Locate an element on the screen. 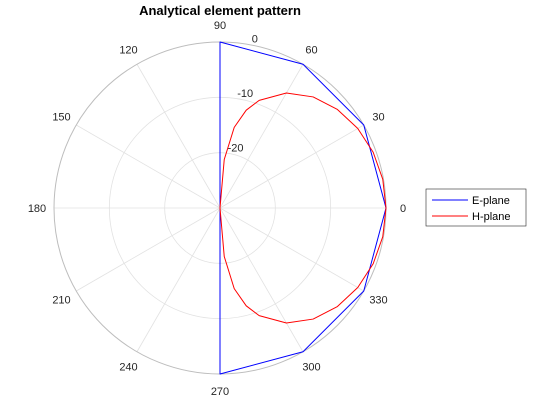  theta-tick-label-240: 240 is located at coordinates (128, 368).